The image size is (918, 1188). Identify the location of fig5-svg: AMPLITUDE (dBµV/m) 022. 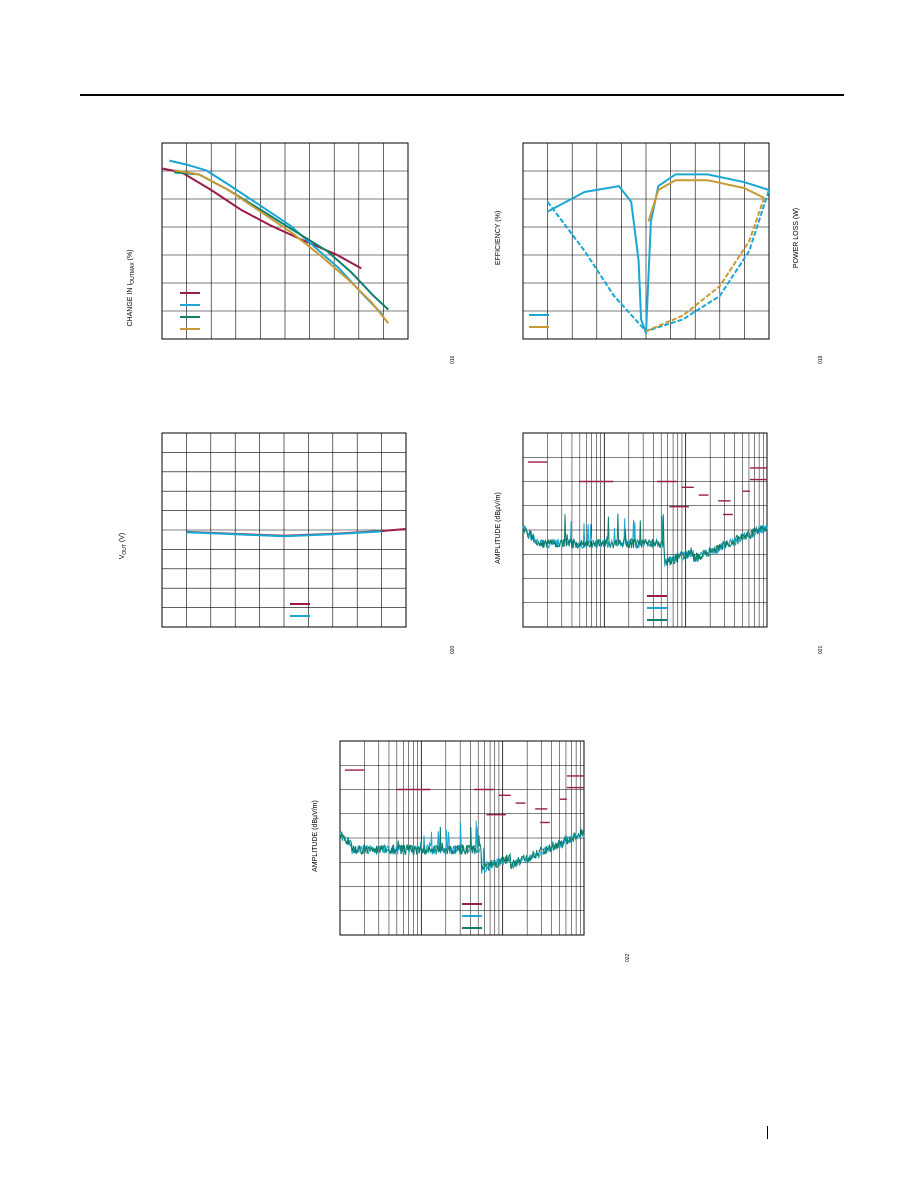
(471, 851).